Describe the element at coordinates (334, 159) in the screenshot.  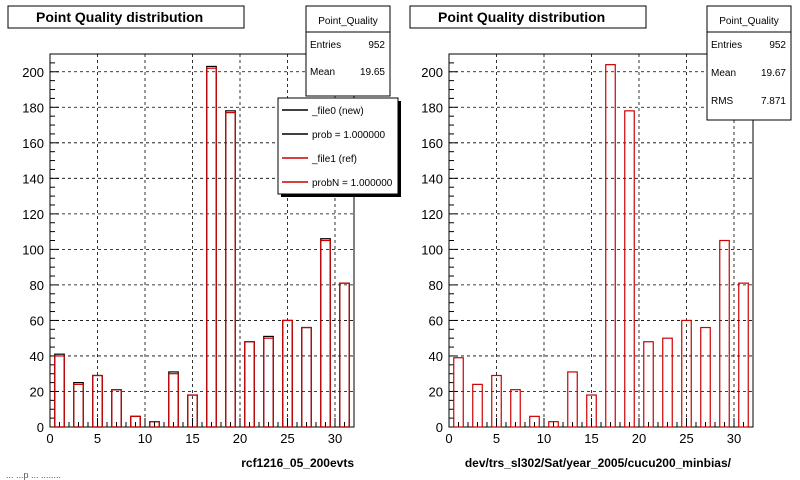
I see `legend-label: _file1 (ref)` at that location.